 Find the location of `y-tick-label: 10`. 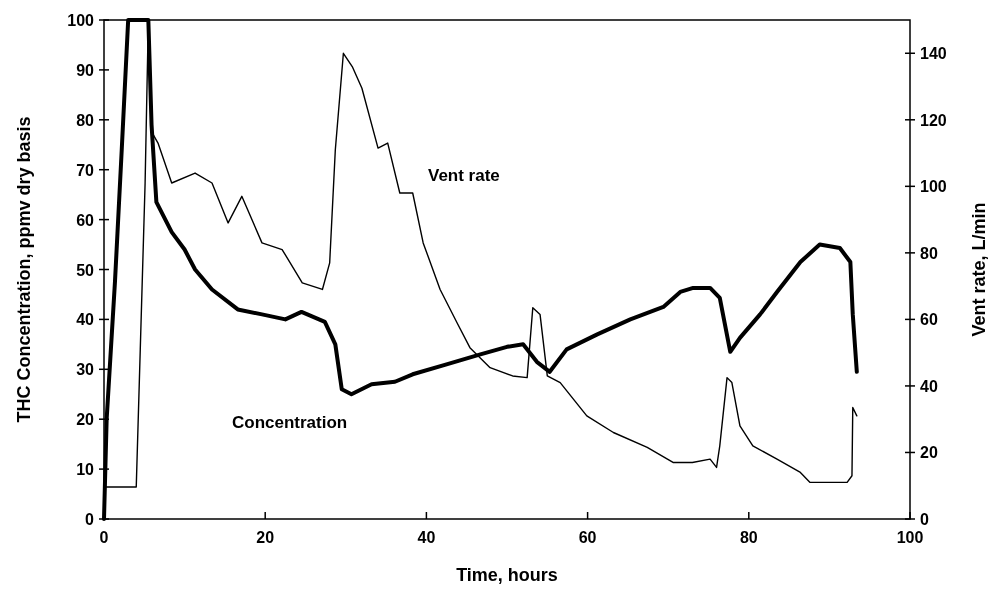

y-tick-label: 10 is located at coordinates (85, 470).